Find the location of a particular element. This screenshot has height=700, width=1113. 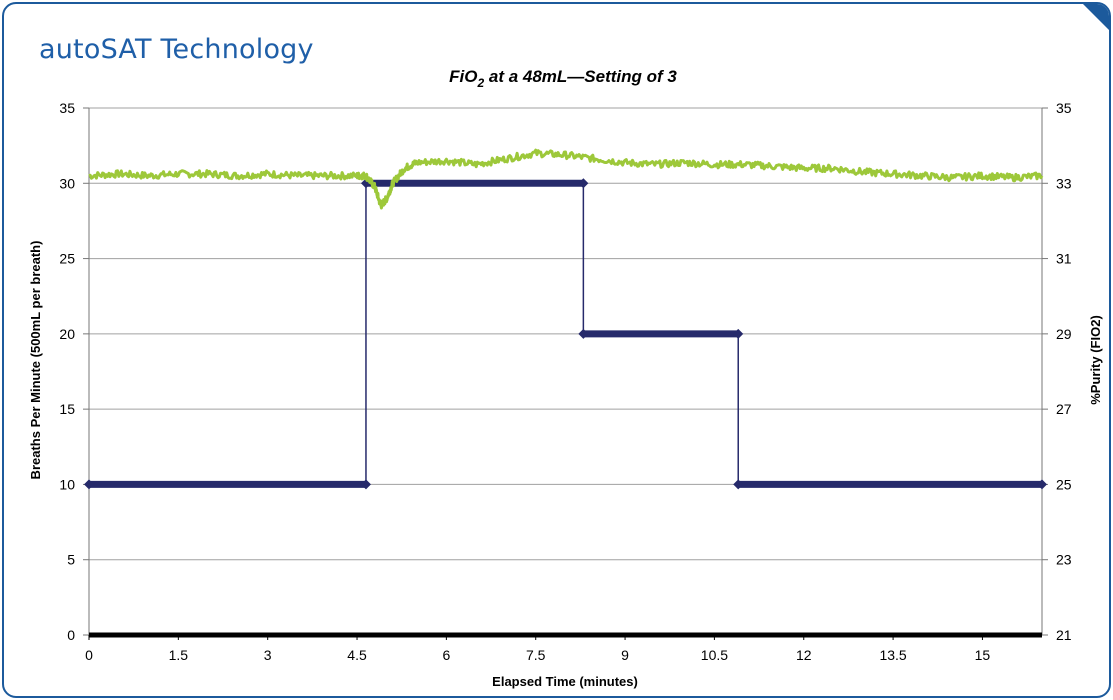

corner-accent is located at coordinates (1096, 17).